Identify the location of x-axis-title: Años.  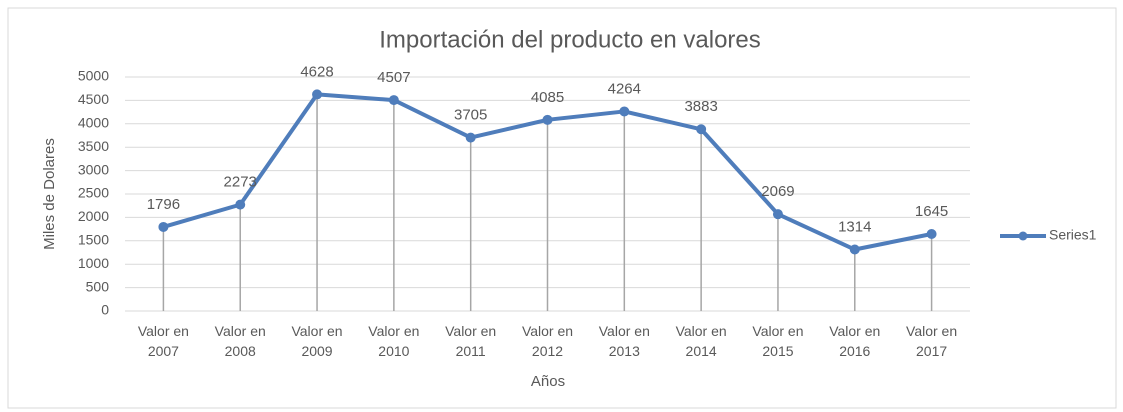
(548, 381).